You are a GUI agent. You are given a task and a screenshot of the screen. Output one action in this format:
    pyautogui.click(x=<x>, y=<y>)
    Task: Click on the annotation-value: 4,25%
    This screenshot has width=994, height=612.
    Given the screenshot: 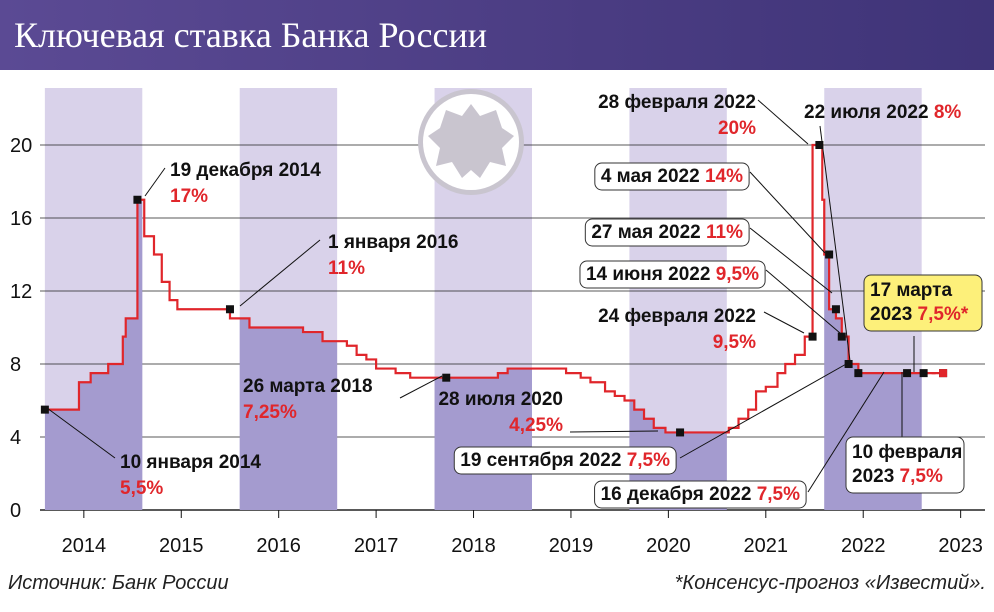 What is the action you would take?
    pyautogui.click(x=536, y=425)
    